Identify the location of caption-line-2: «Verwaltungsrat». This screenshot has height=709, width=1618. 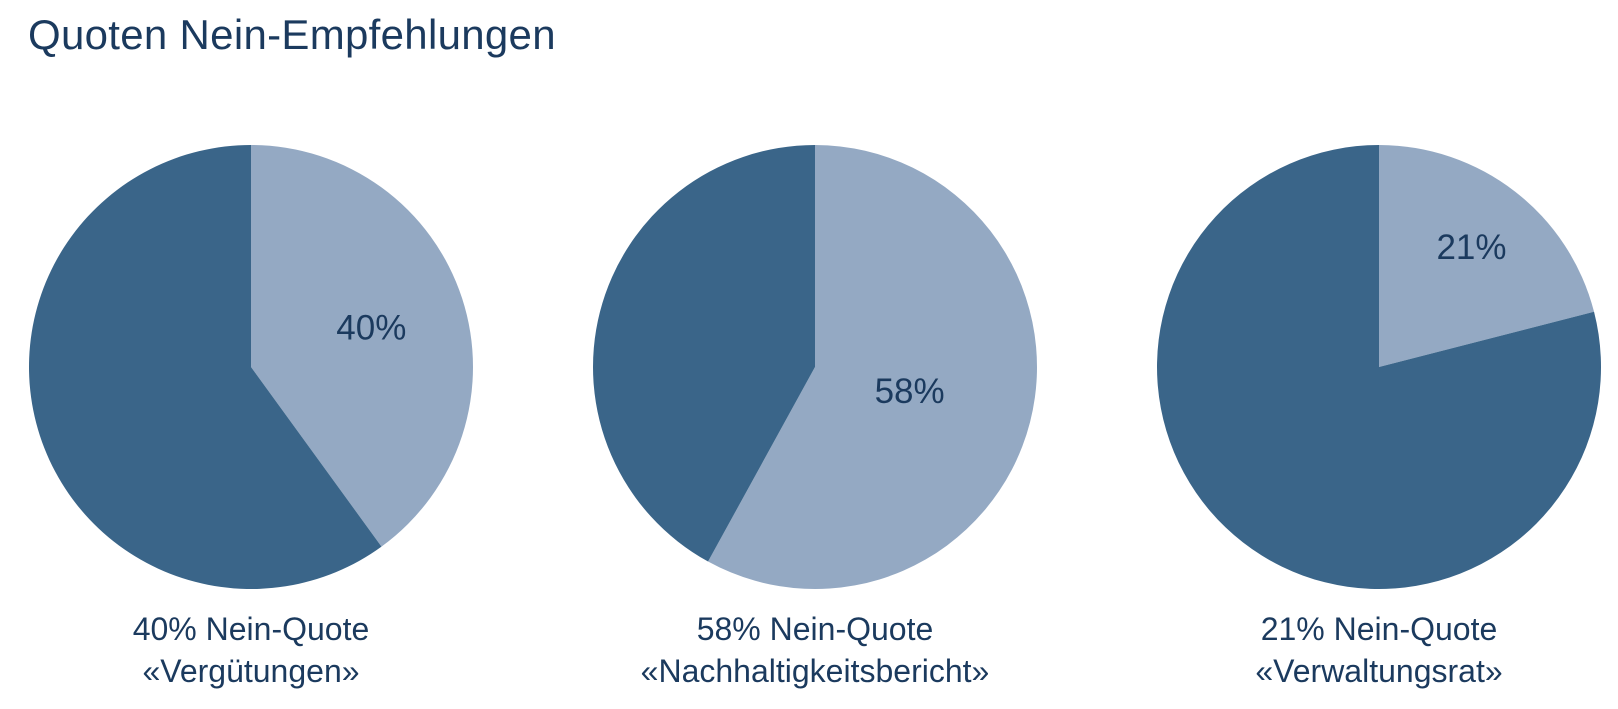
(1379, 671).